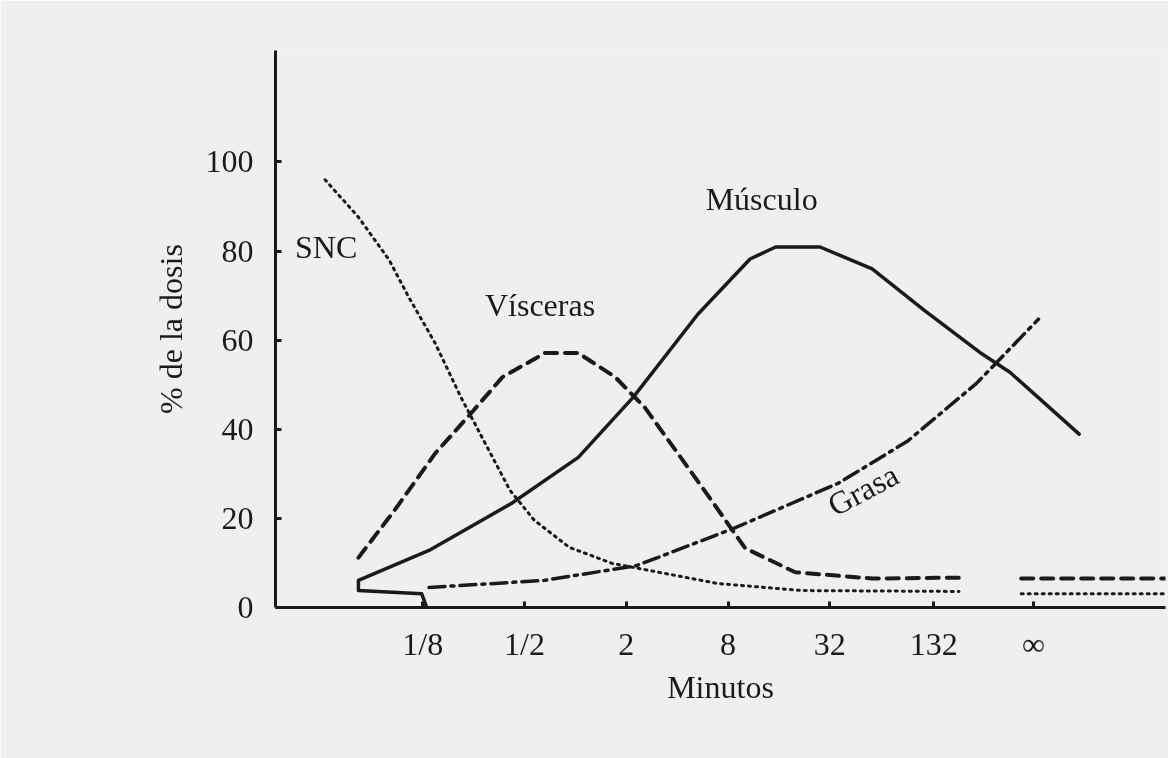  I want to click on y-tick-label: 60, so click(237, 339).